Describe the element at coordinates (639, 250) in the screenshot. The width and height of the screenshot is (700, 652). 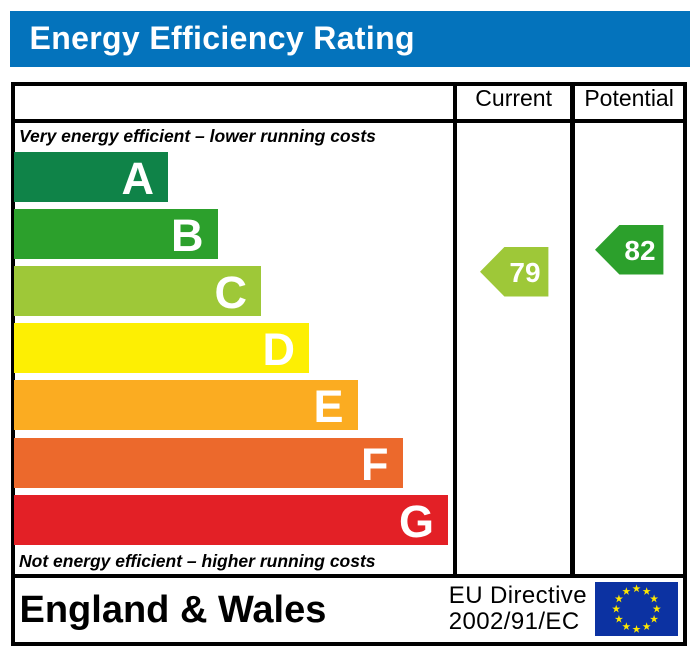
I see `svg-text: 82` at that location.